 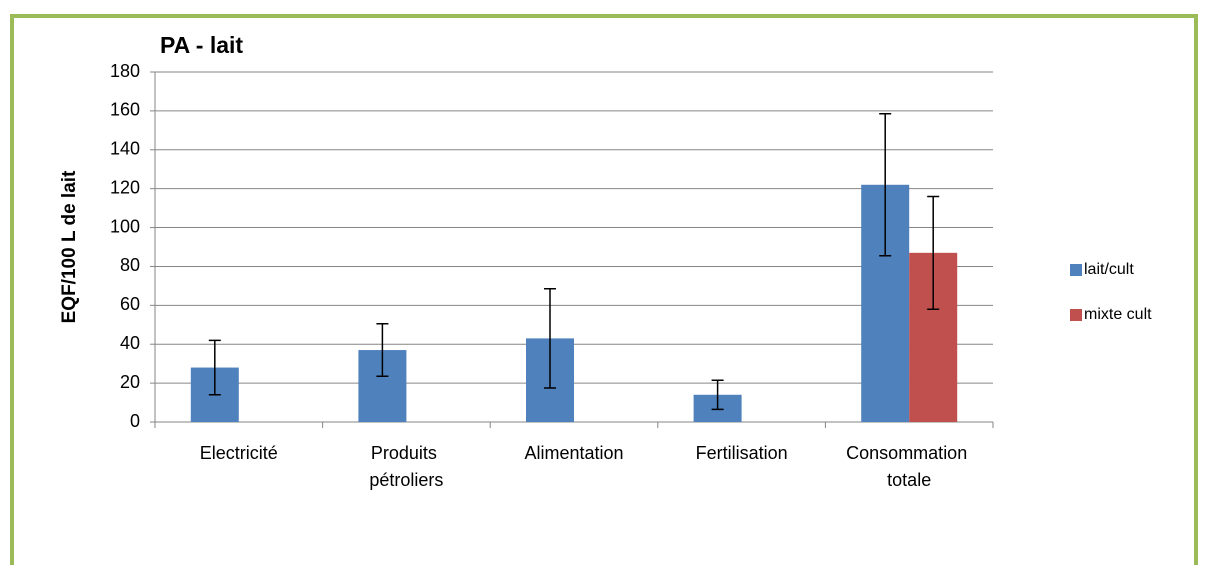 I want to click on x-tick-label: Produits pétroliers, so click(x=406, y=466).